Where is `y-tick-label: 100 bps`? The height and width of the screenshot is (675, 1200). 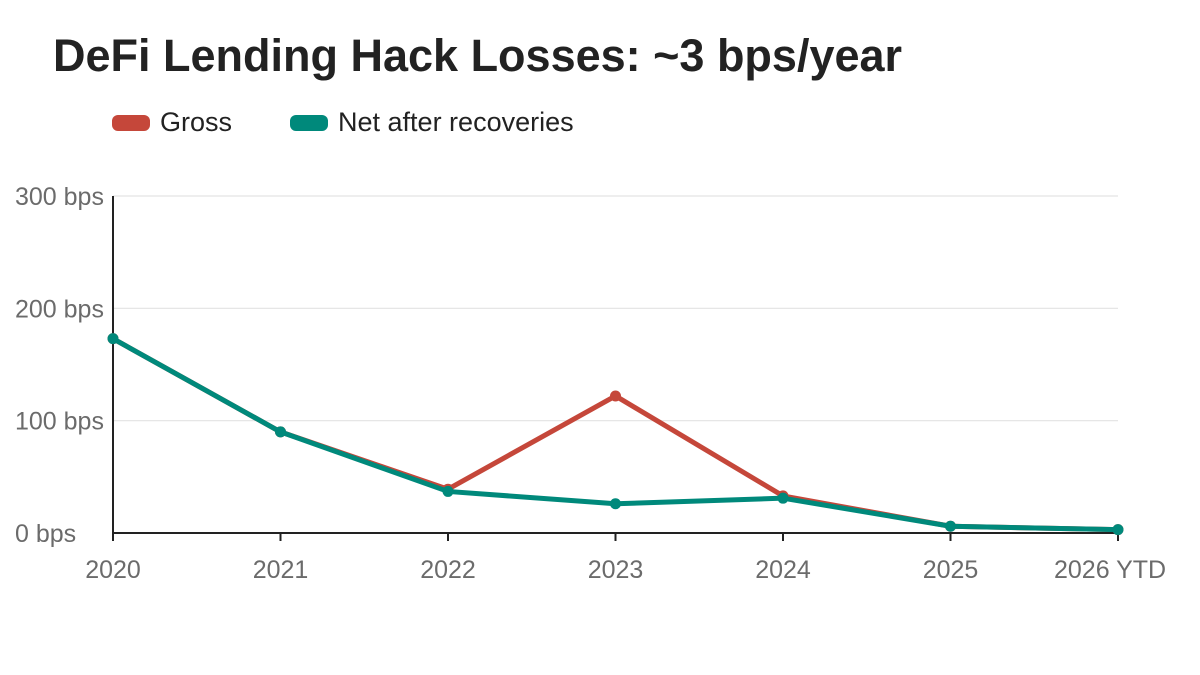 y-tick-label: 100 bps is located at coordinates (59, 422).